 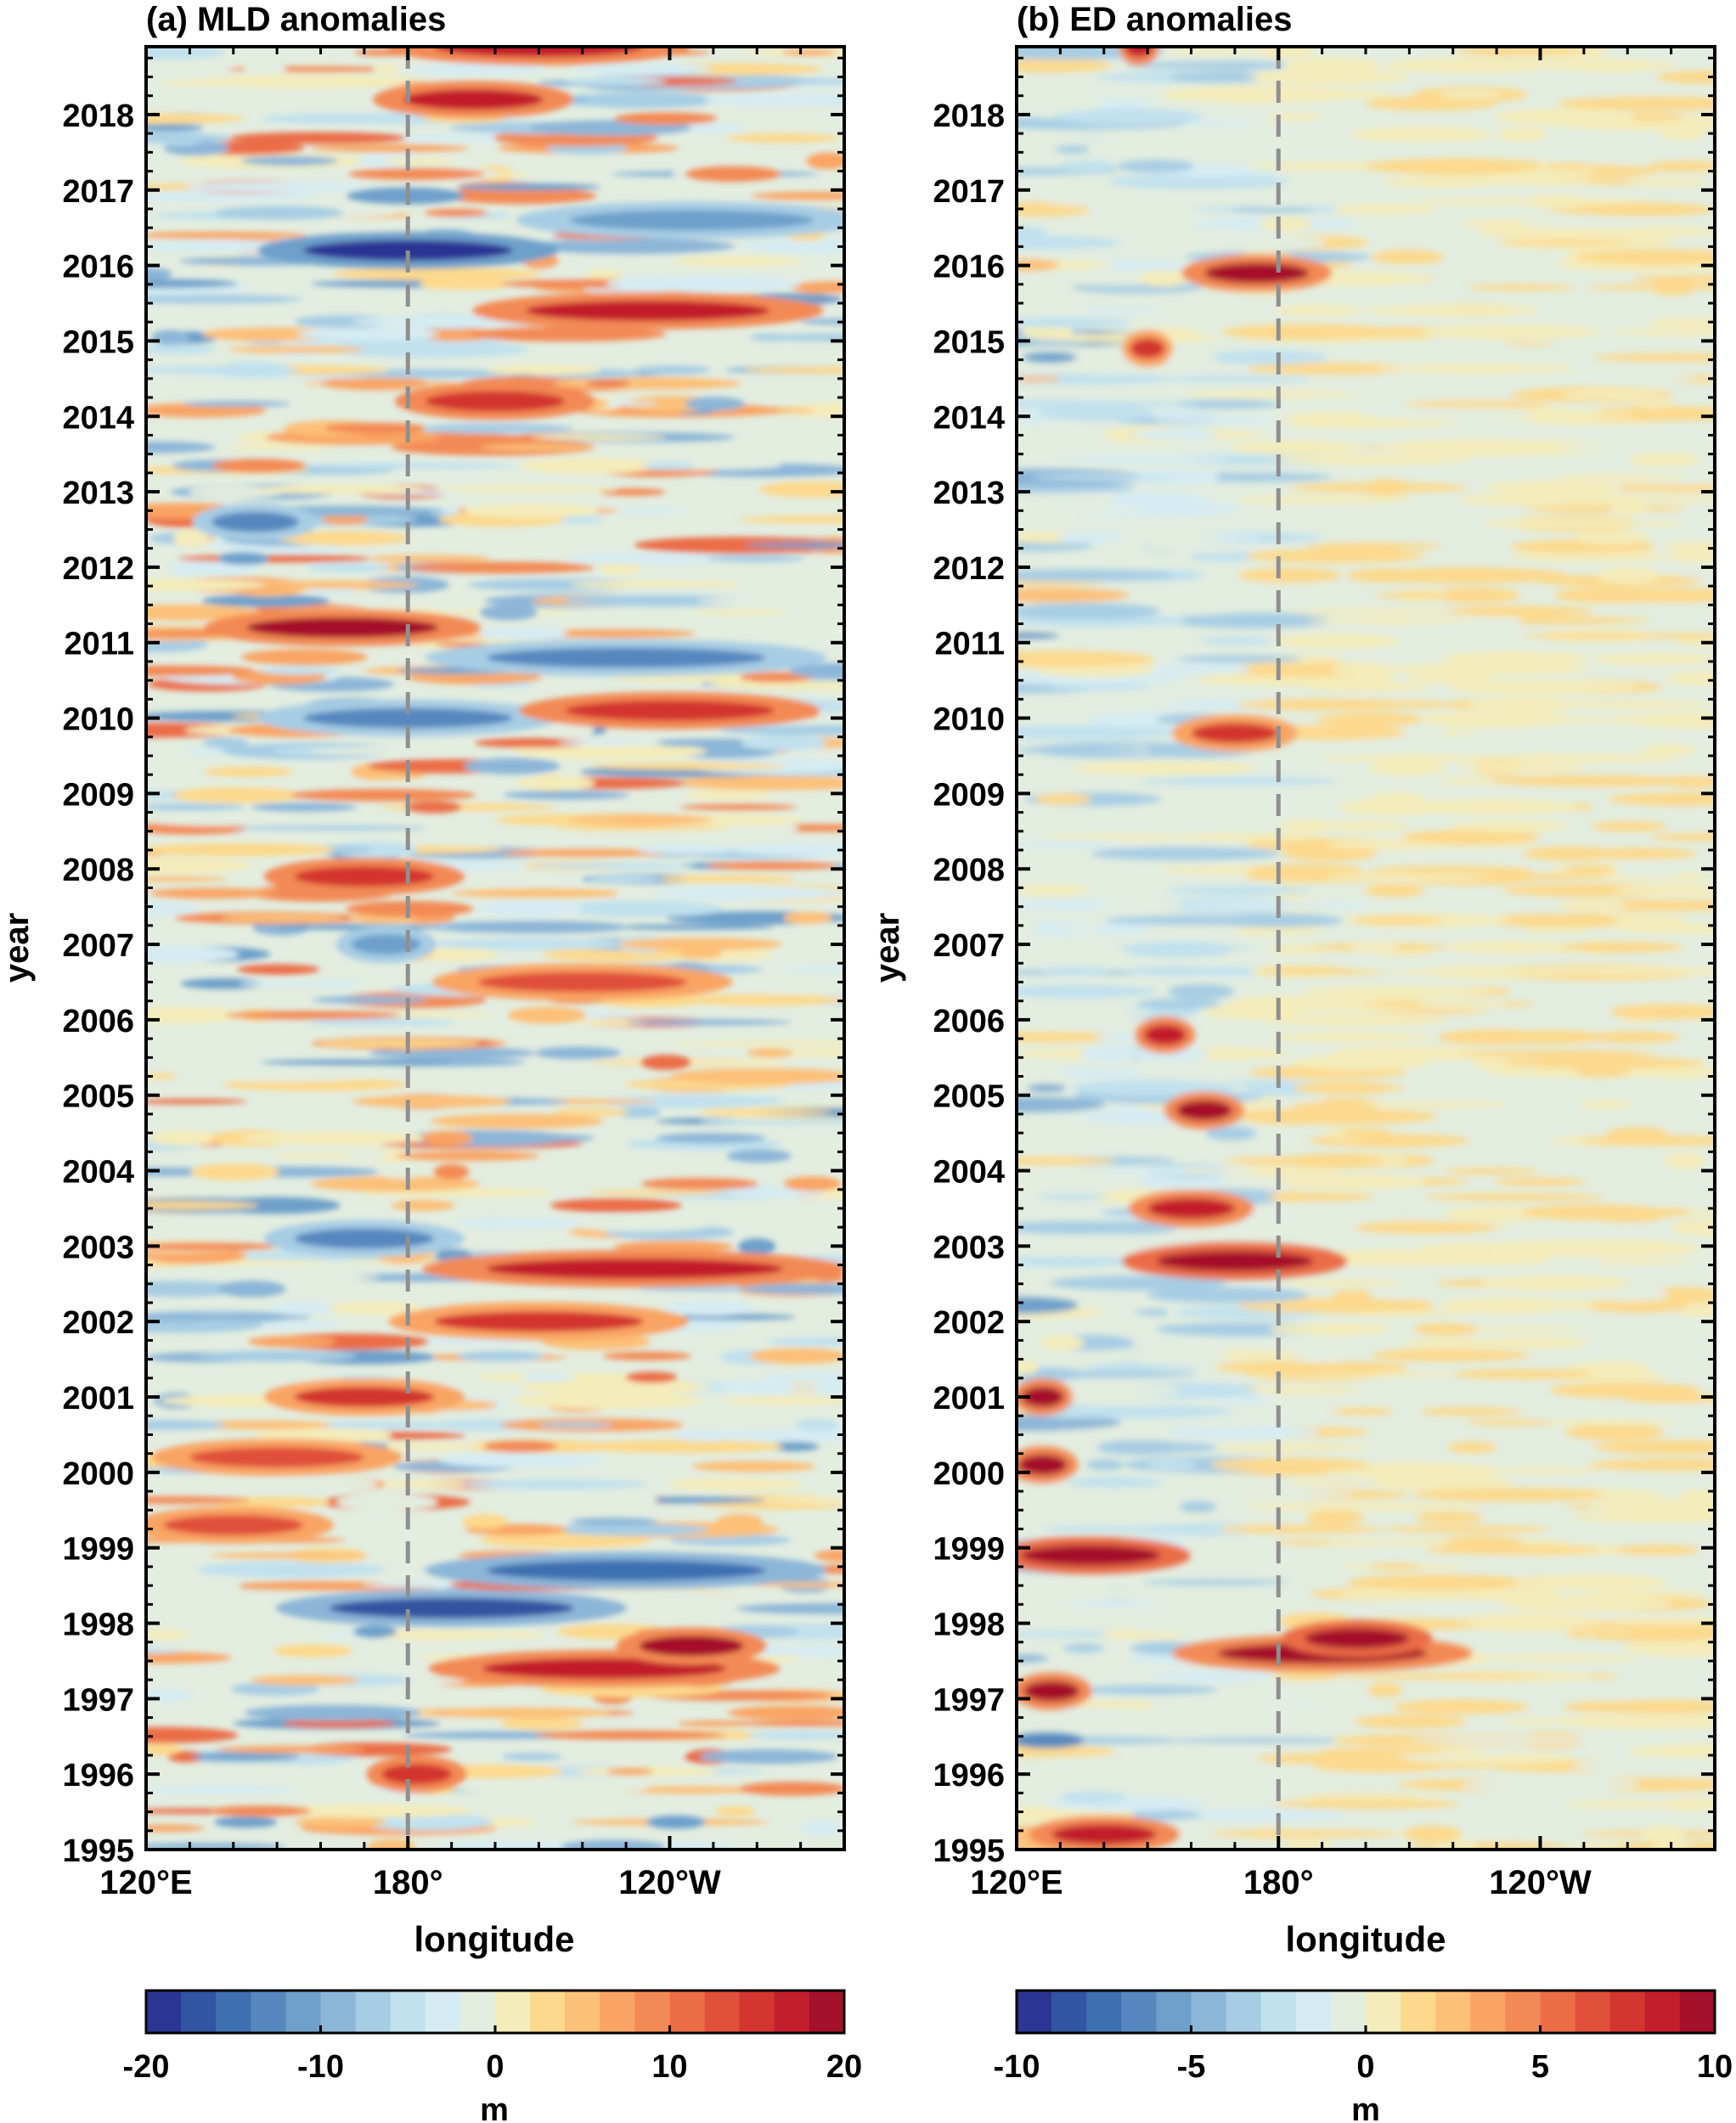 I want to click on y-tick-label: 2012, so click(x=969, y=569).